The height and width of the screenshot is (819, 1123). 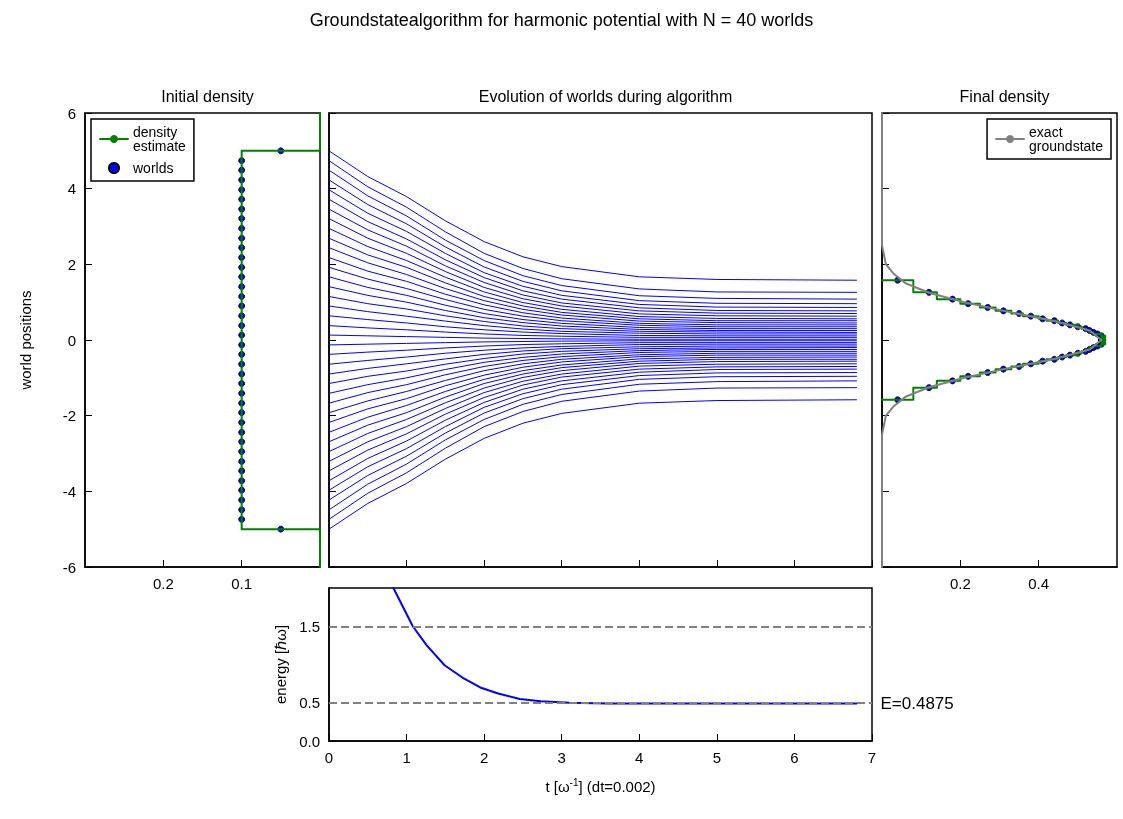 I want to click on x-tick-label: 3, so click(x=561, y=757).